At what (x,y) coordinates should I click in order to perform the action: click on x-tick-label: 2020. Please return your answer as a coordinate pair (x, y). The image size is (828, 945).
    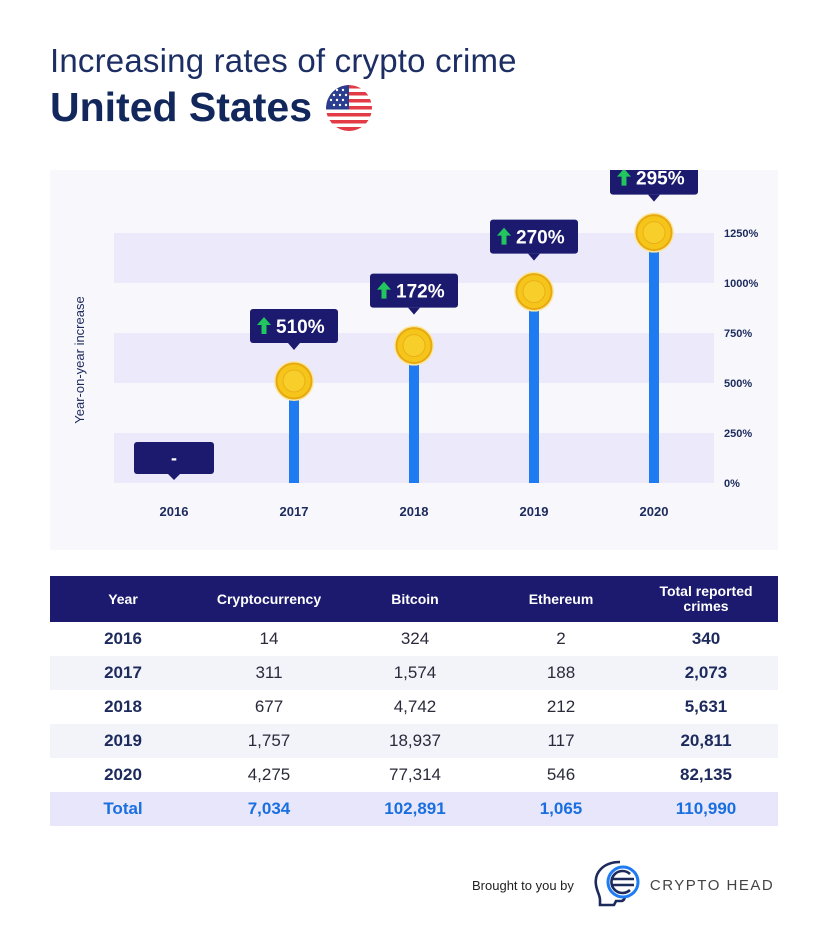
    Looking at the image, I should click on (654, 511).